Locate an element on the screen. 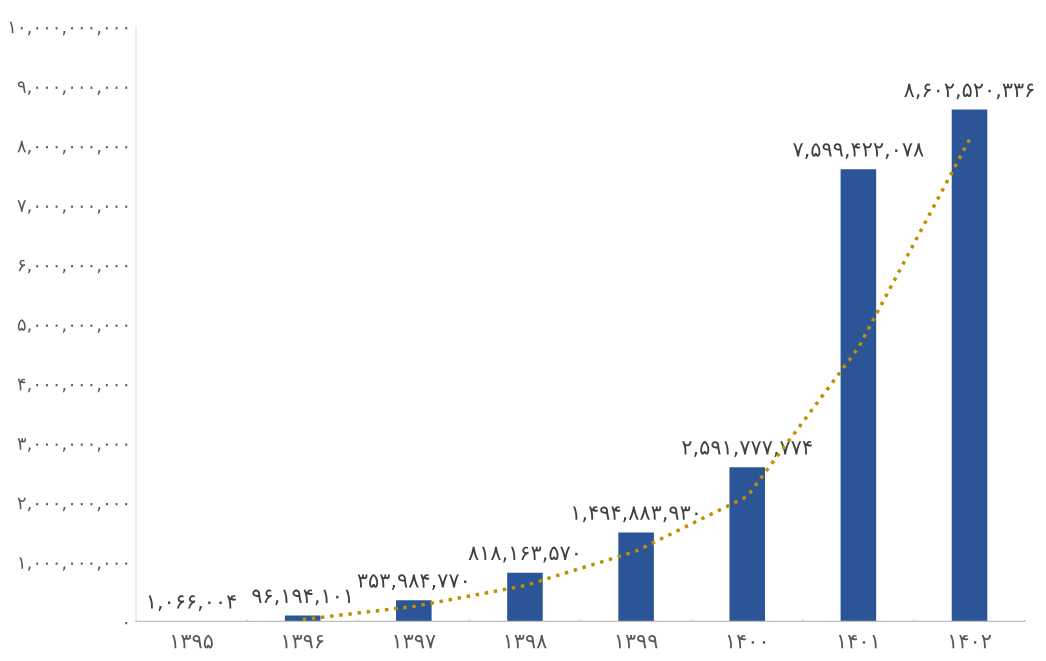  data-label: ۸,۶۰۲,۵۲۰,۳۳۶ is located at coordinates (969, 91).